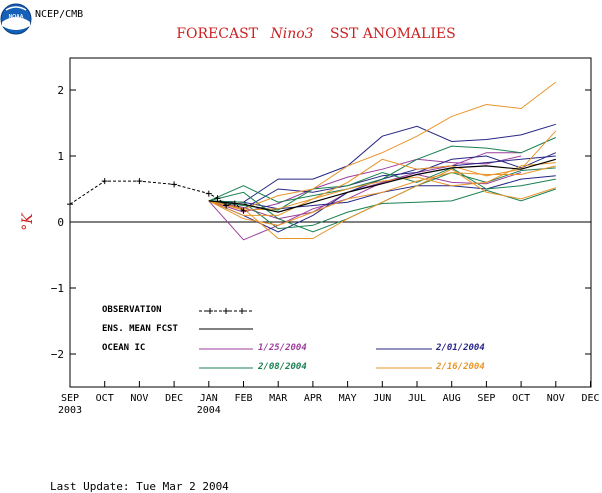 The width and height of the screenshot is (602, 493). I want to click on y-axis-label: °K, so click(28, 221).